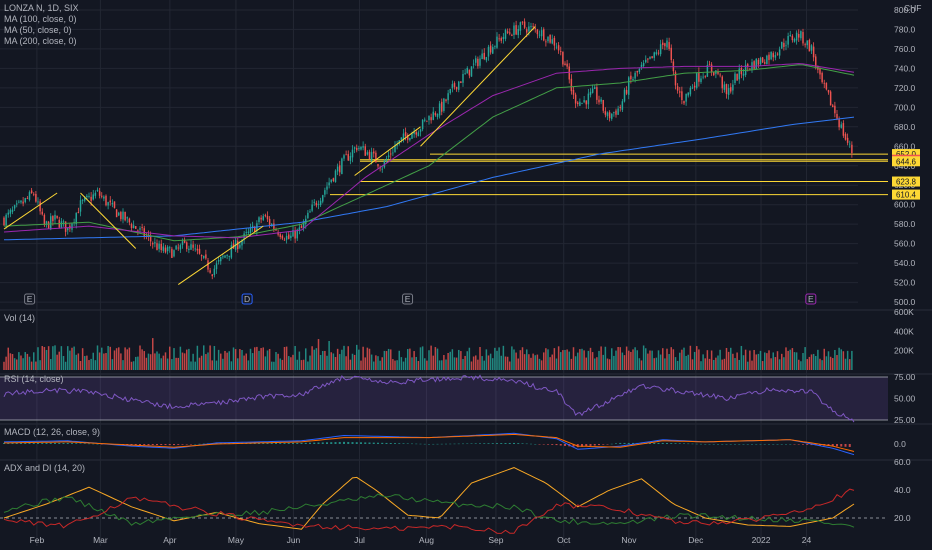  What do you see at coordinates (564, 540) in the screenshot?
I see `x-tick-label: Oct` at bounding box center [564, 540].